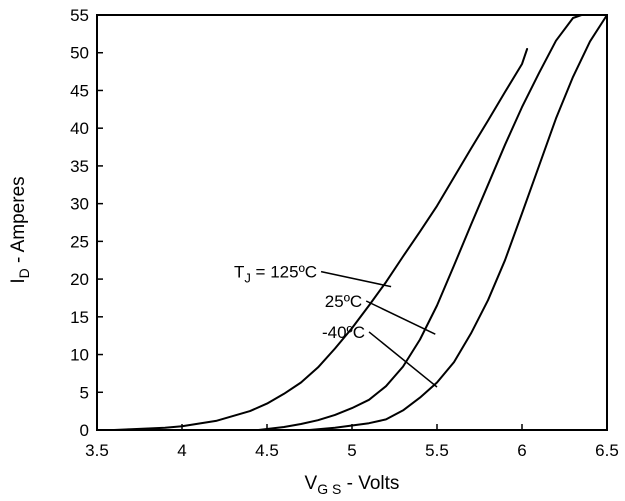 Image resolution: width=625 pixels, height=501 pixels. Describe the element at coordinates (79, 279) in the screenshot. I see `y-tick-label: 20` at that location.